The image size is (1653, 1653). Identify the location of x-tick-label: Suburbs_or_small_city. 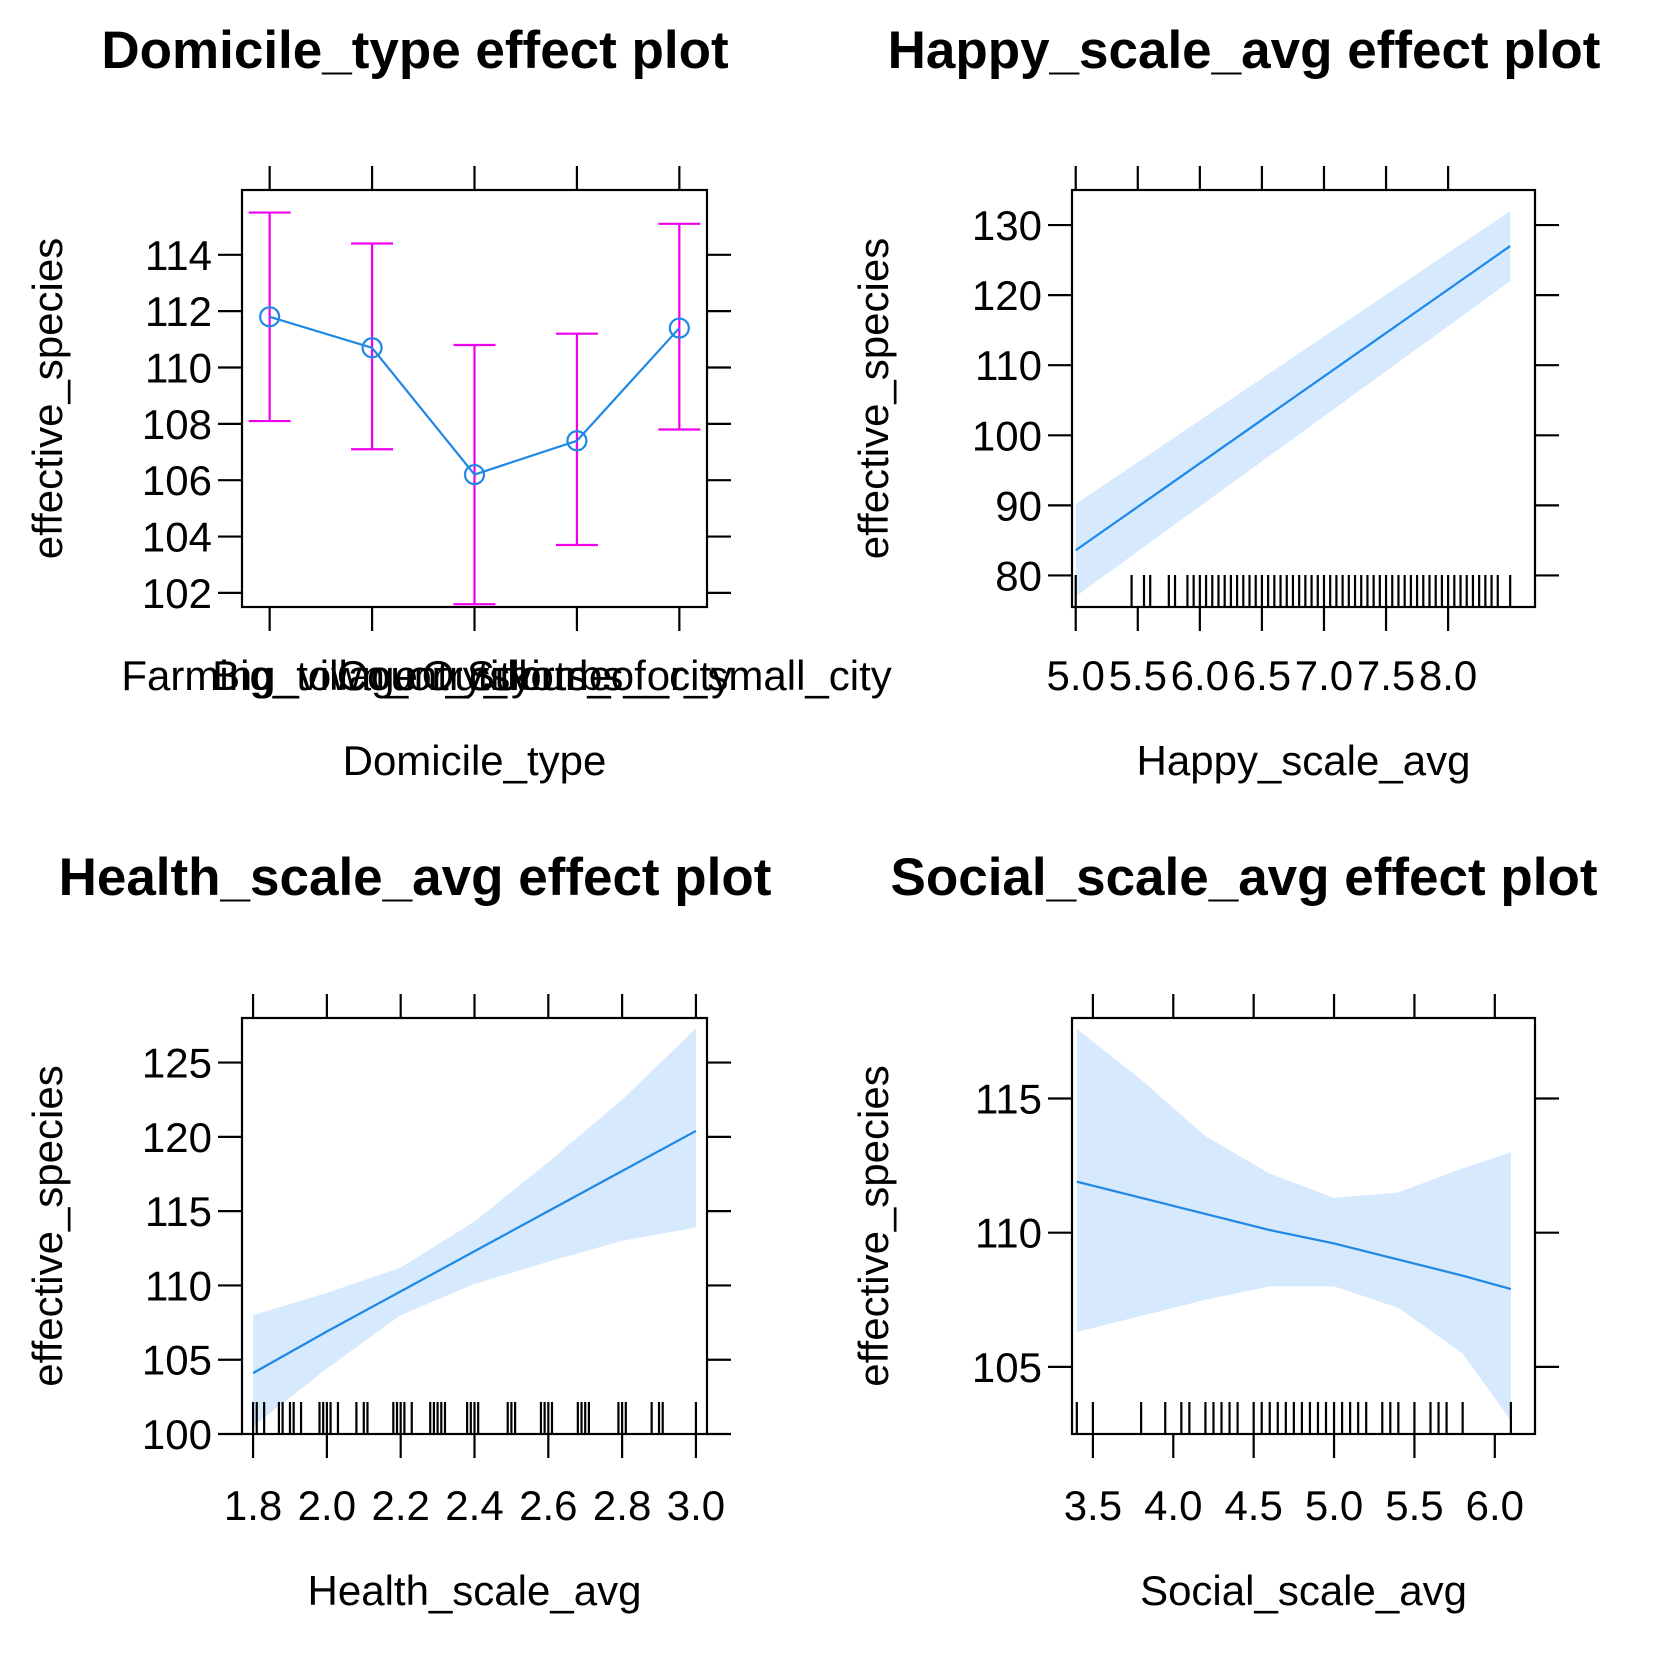
(679, 675).